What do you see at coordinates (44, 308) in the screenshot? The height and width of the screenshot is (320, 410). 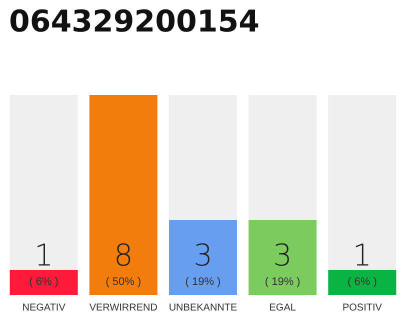 I see `x-tick-label: NEGATIV` at bounding box center [44, 308].